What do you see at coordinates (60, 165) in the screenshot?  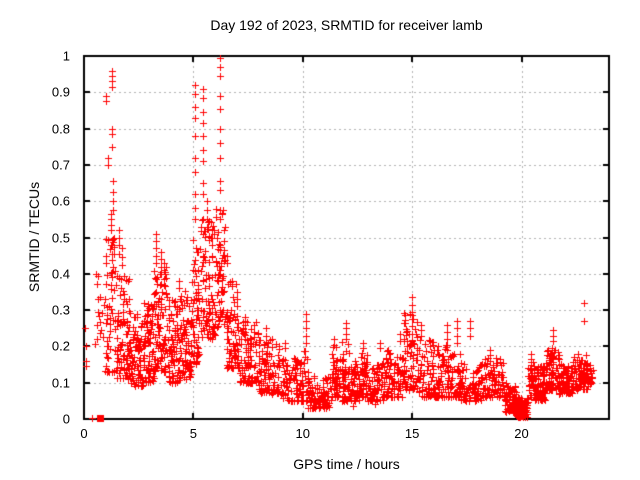 I see `y-tick-label: 0.7` at bounding box center [60, 165].